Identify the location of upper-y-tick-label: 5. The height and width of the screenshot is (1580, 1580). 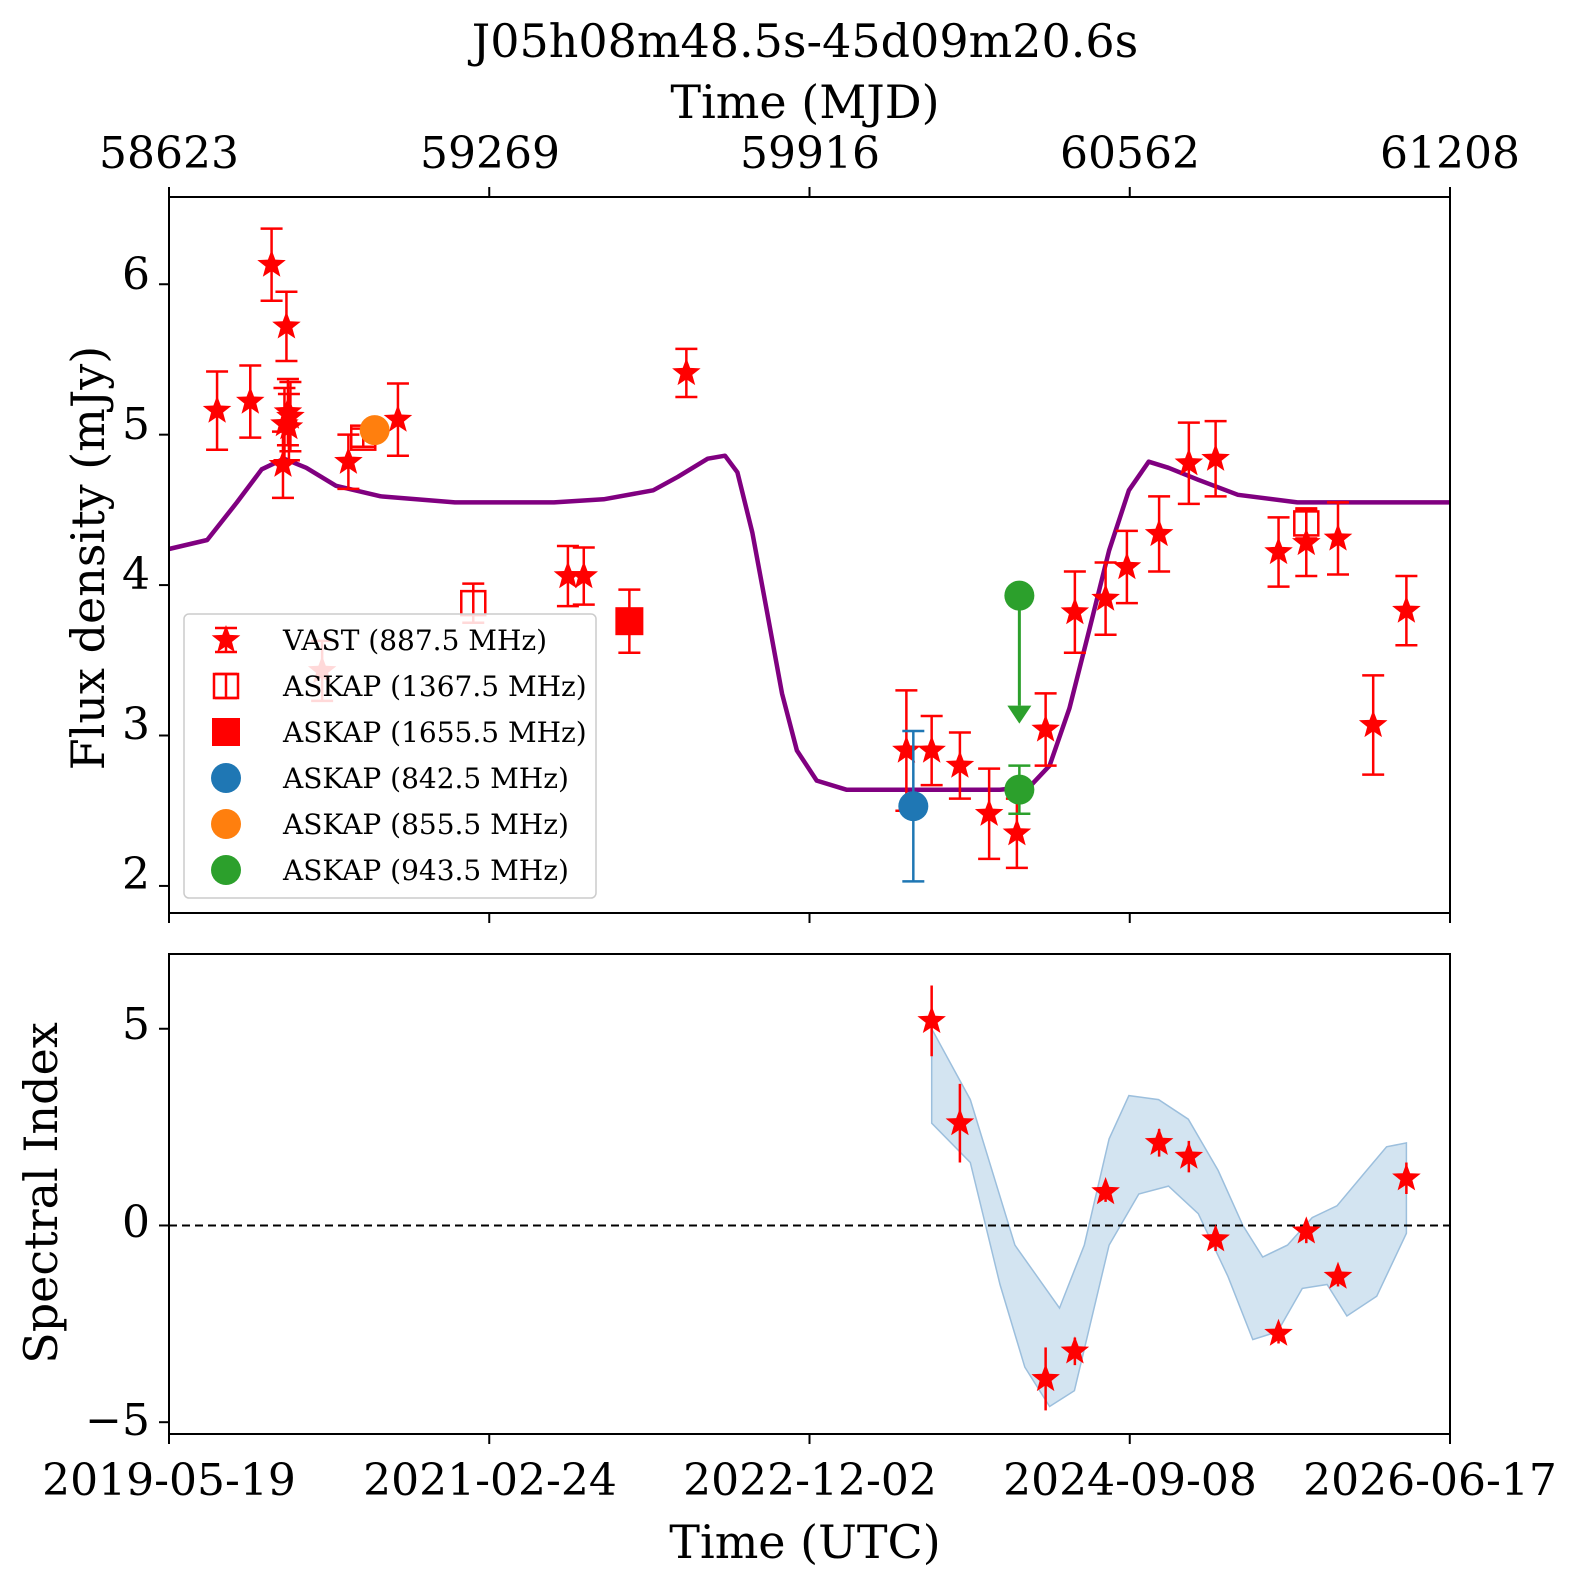
(136, 424).